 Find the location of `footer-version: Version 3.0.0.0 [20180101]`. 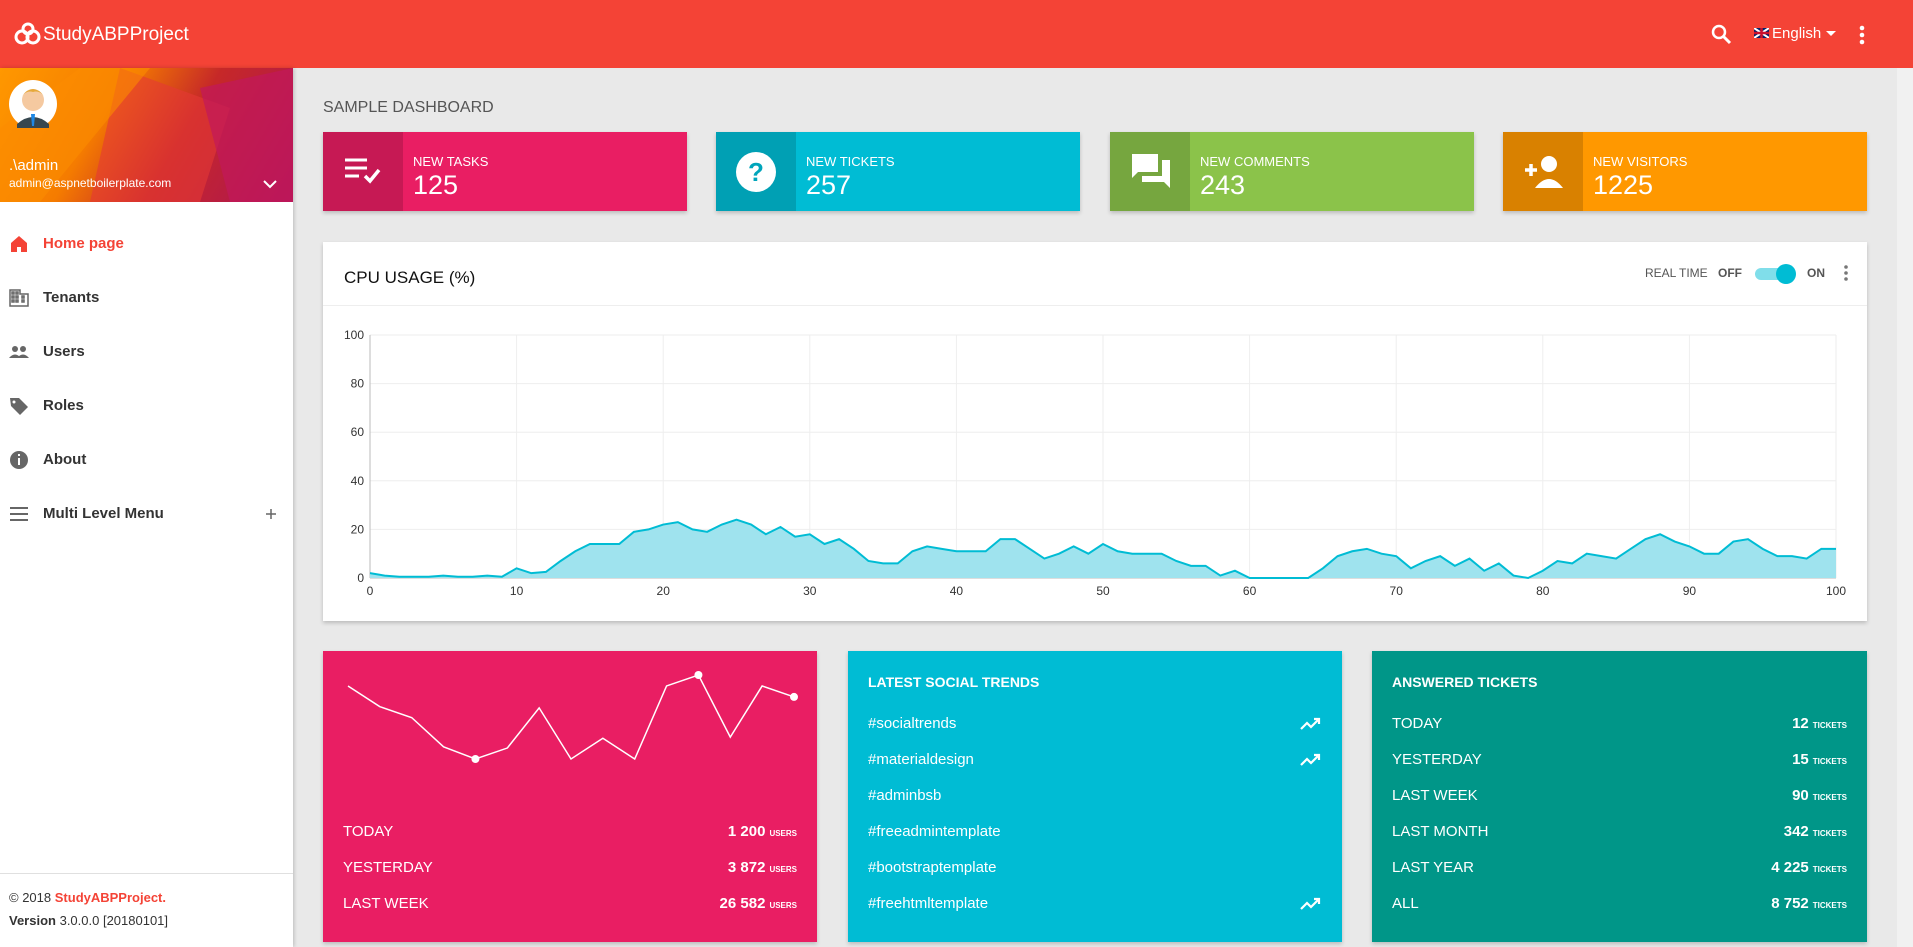

footer-version: Version 3.0.0.0 [20180101] is located at coordinates (88, 920).